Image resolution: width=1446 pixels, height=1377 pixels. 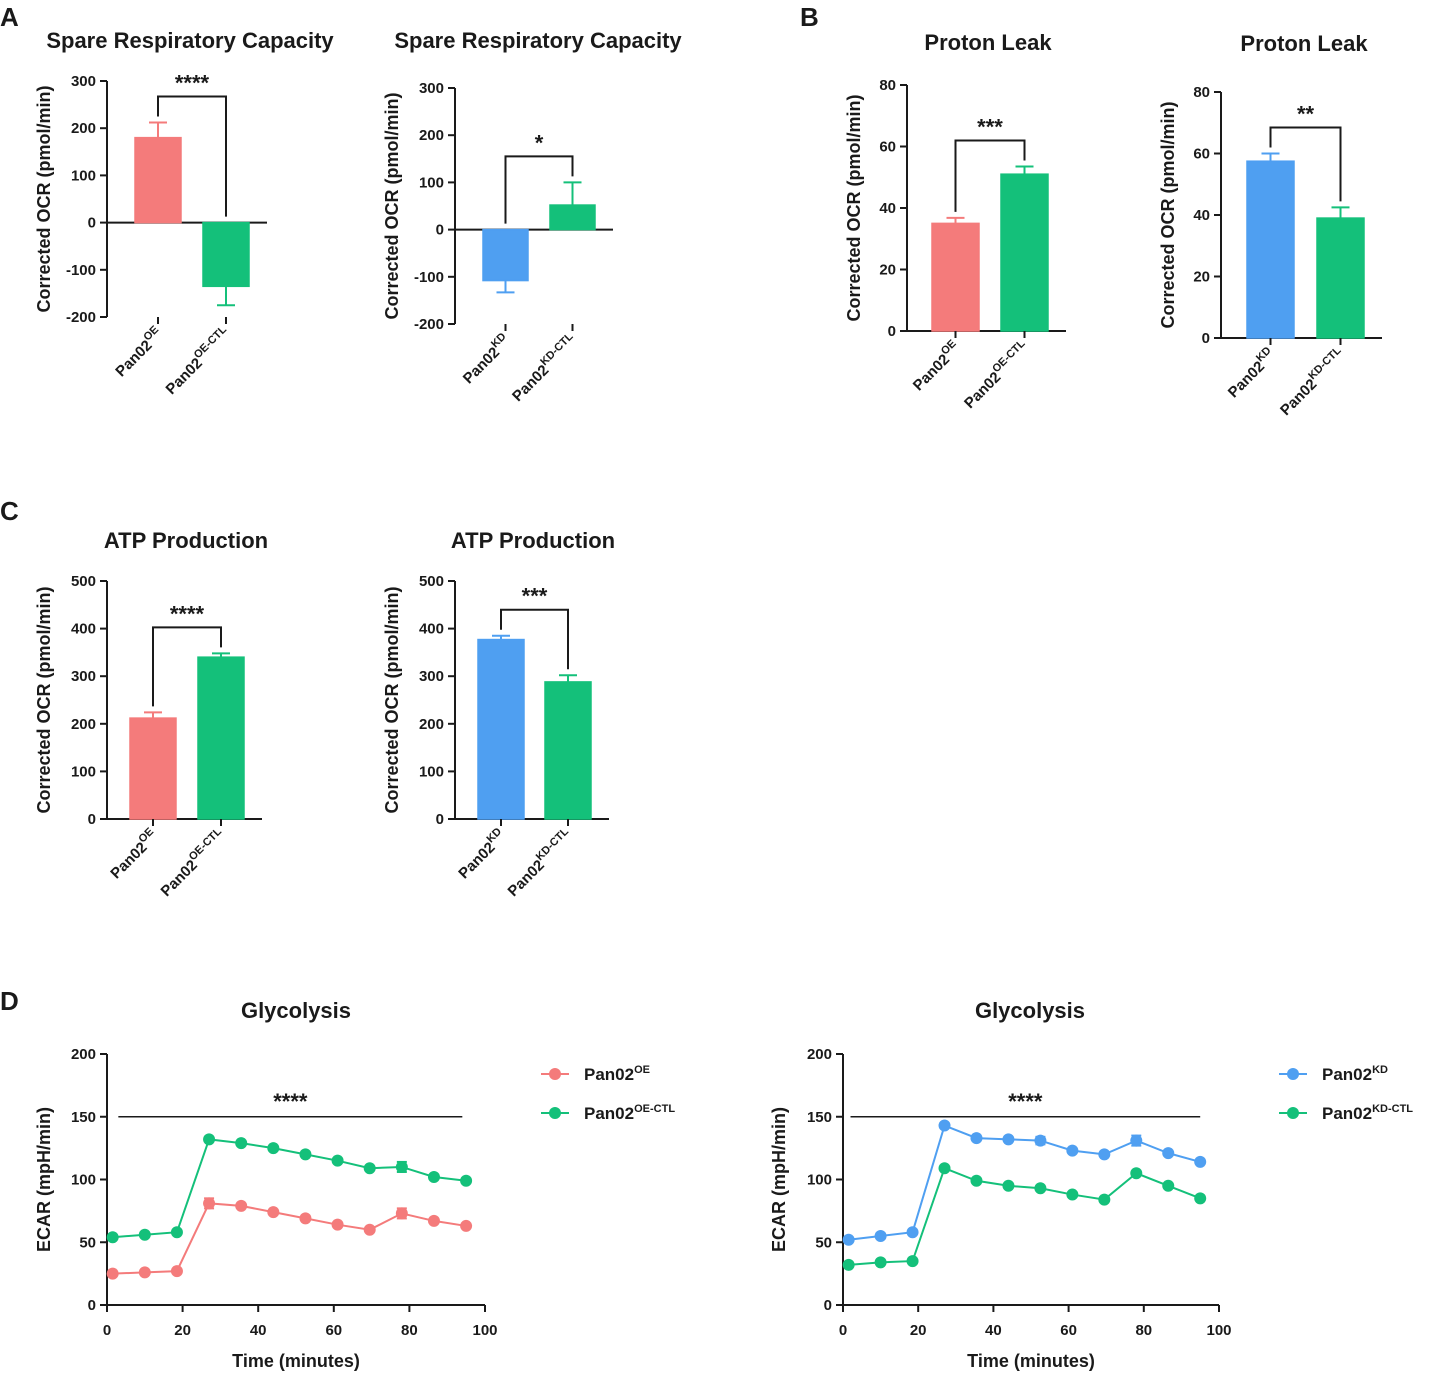 I want to click on legend-label-sup: OE-CTL, so click(x=654, y=1109).